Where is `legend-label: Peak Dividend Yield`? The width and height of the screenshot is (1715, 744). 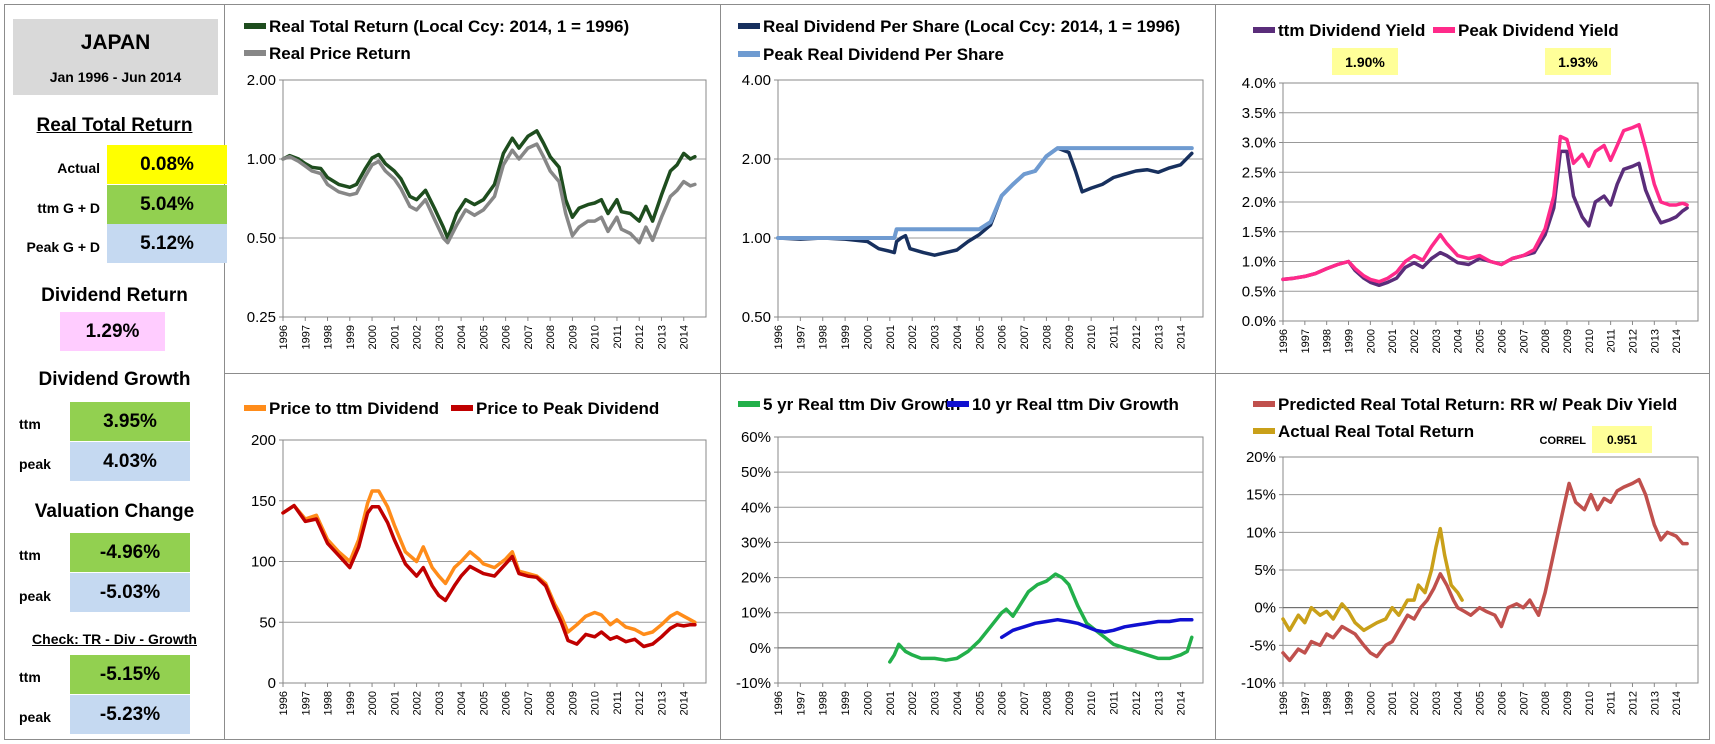
legend-label: Peak Dividend Yield is located at coordinates (1538, 30).